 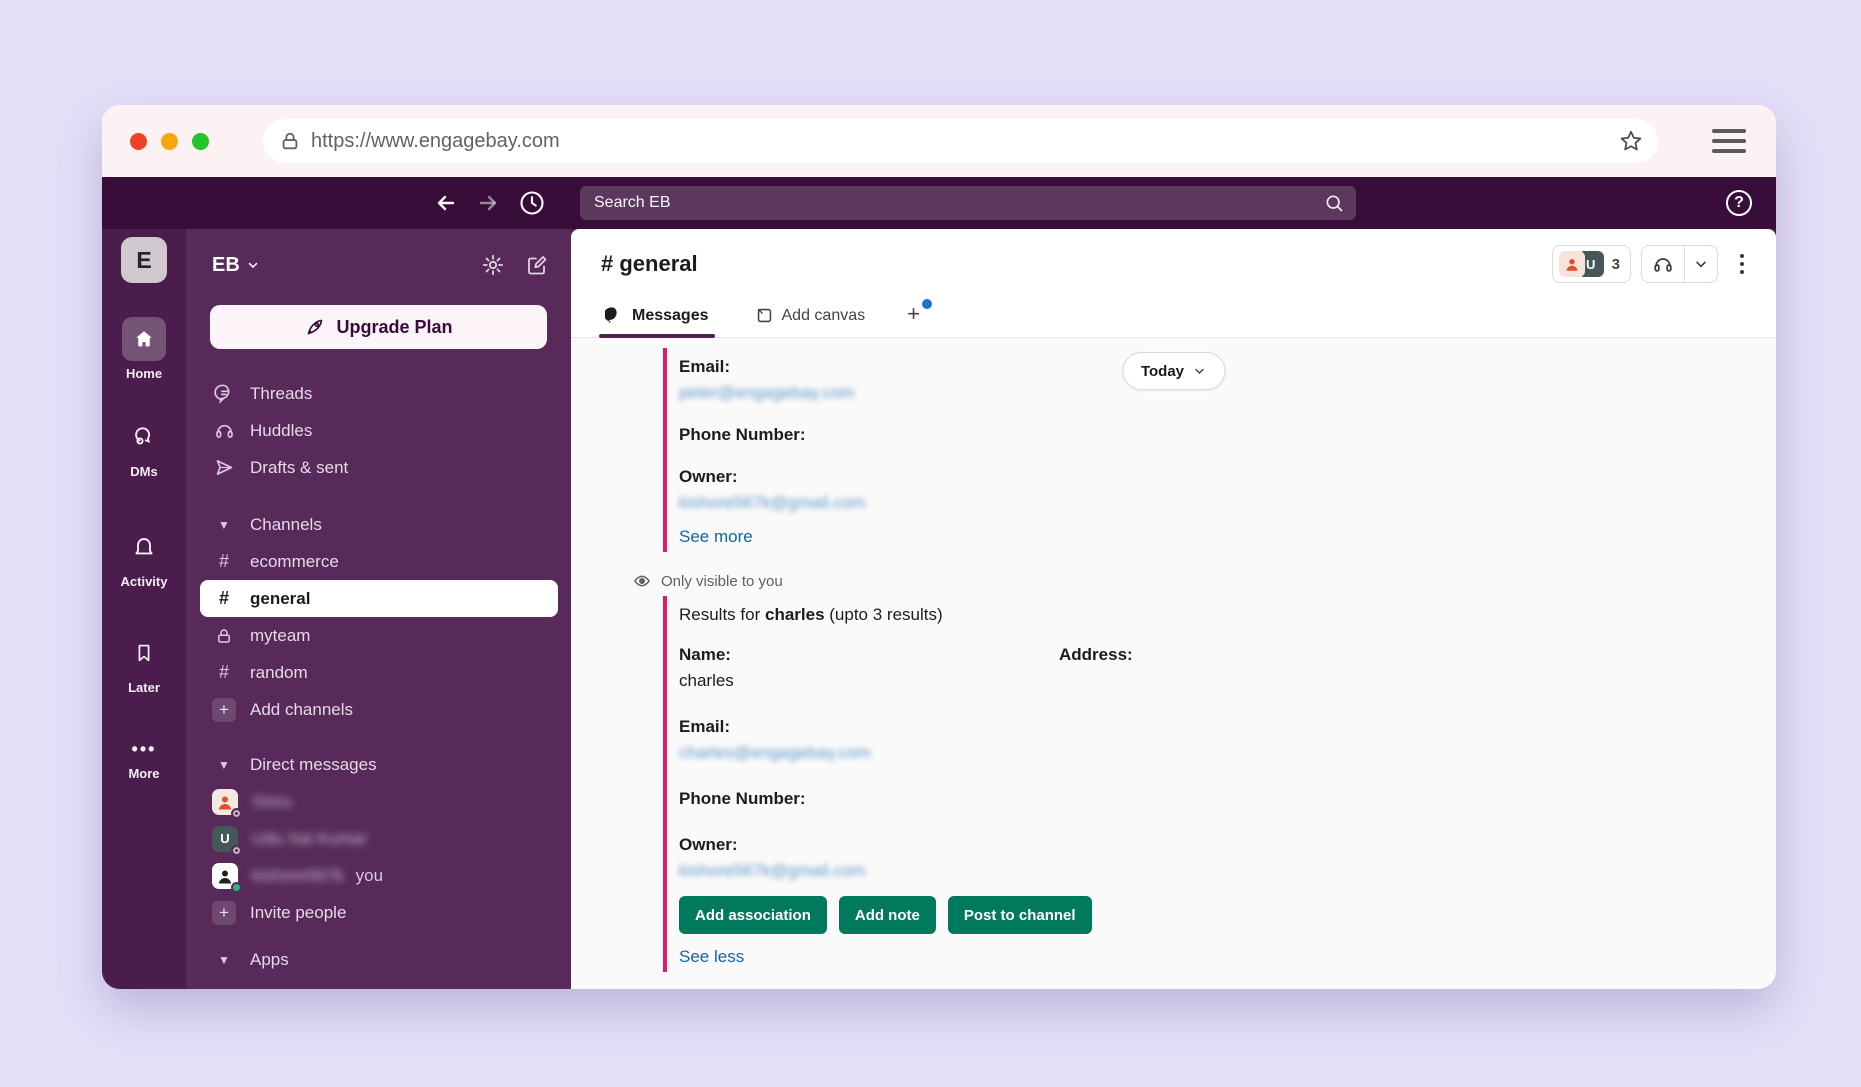 I want to click on channel-label: random, so click(x=279, y=672).